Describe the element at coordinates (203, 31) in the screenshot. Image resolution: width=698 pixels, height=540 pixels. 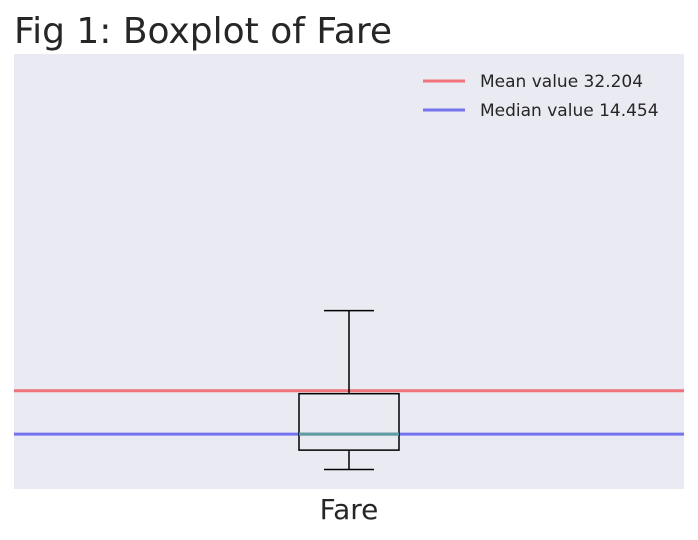
I see `chart-title: Fig 1: Boxplot of Fare` at that location.